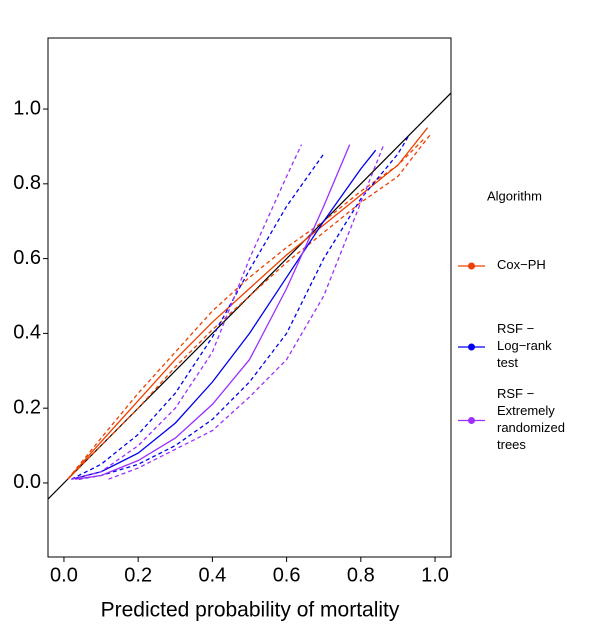  Describe the element at coordinates (64, 575) in the screenshot. I see `x-tick-label: 0.0` at that location.